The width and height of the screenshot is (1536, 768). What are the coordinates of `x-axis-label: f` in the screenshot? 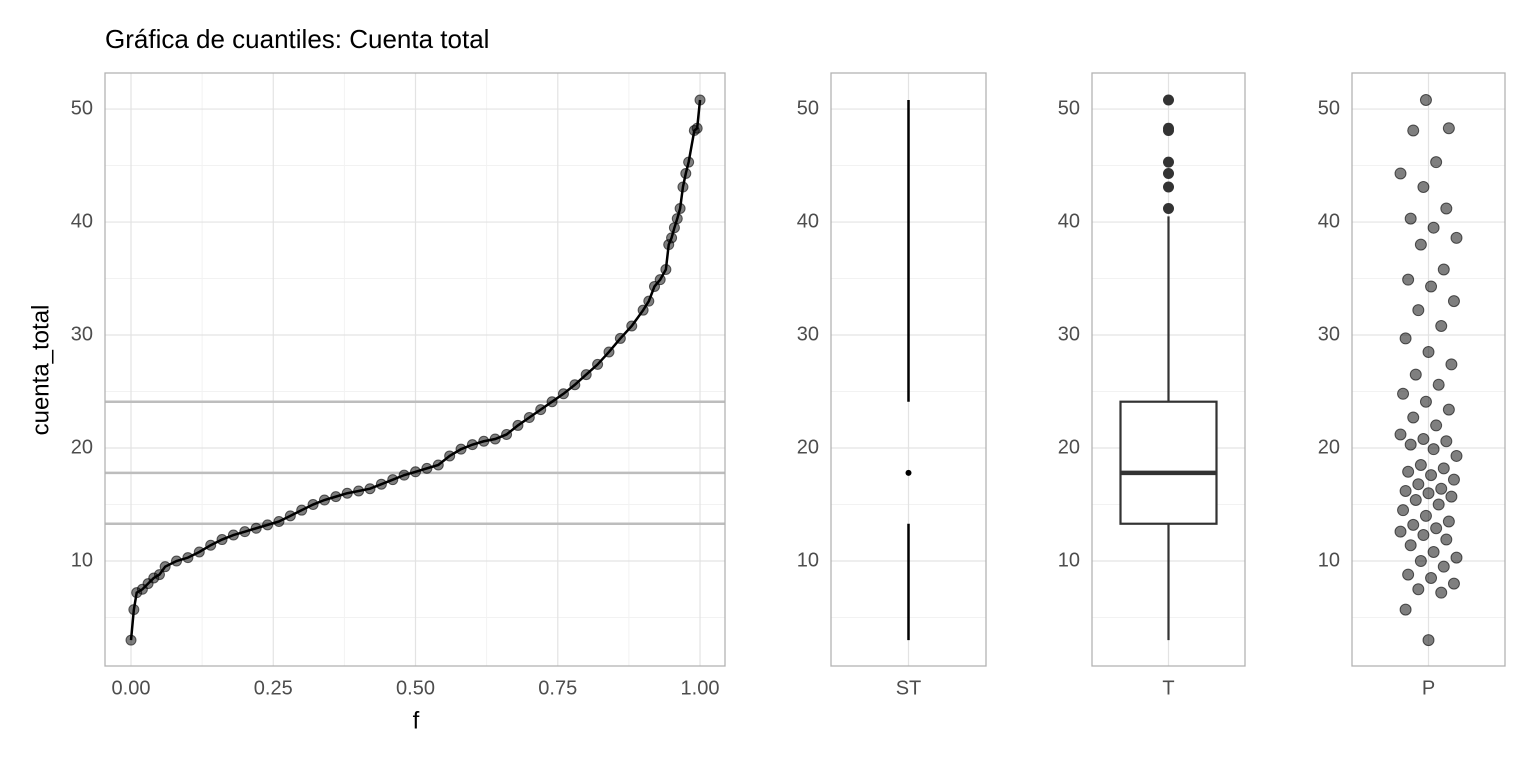 It's located at (416, 720).